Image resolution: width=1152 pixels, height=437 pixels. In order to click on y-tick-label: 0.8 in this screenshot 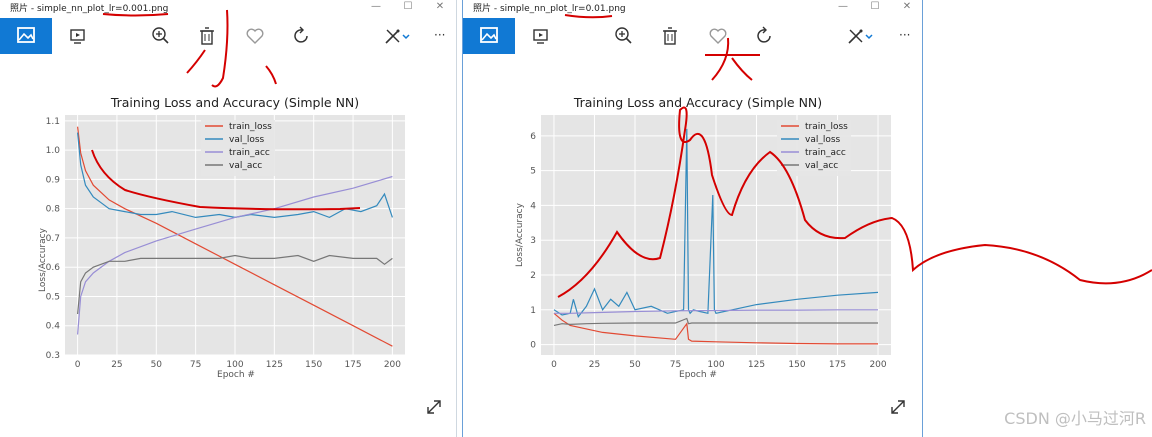, I will do `click(53, 210)`.